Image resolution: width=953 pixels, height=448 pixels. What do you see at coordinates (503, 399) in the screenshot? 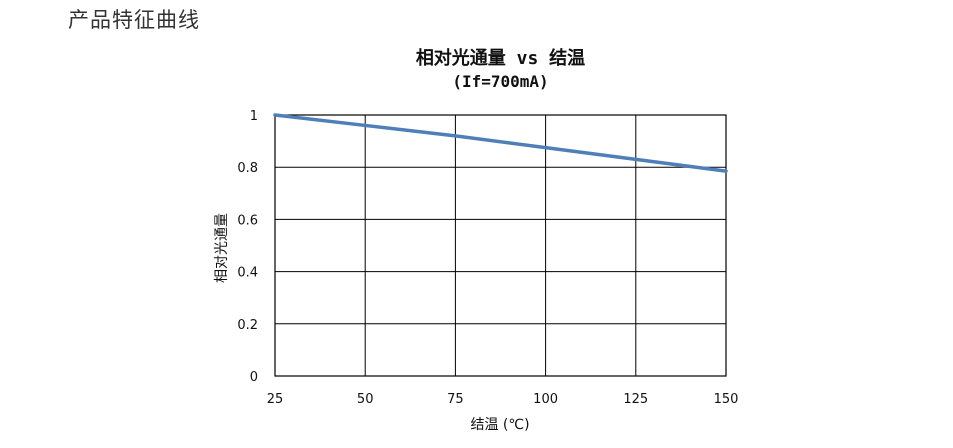
I see `x-axis-ticks: 25 50 75 100 125 150` at bounding box center [503, 399].